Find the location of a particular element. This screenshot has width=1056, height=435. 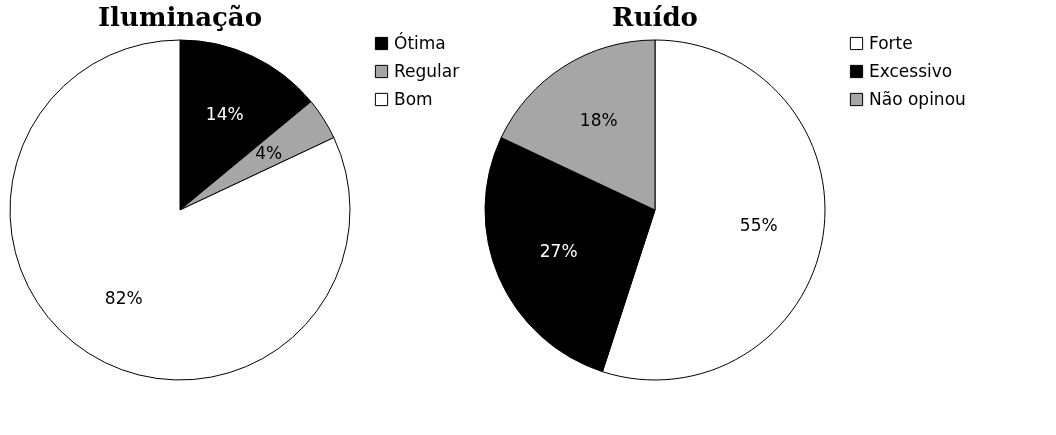

data-label: 18% is located at coordinates (598, 120).